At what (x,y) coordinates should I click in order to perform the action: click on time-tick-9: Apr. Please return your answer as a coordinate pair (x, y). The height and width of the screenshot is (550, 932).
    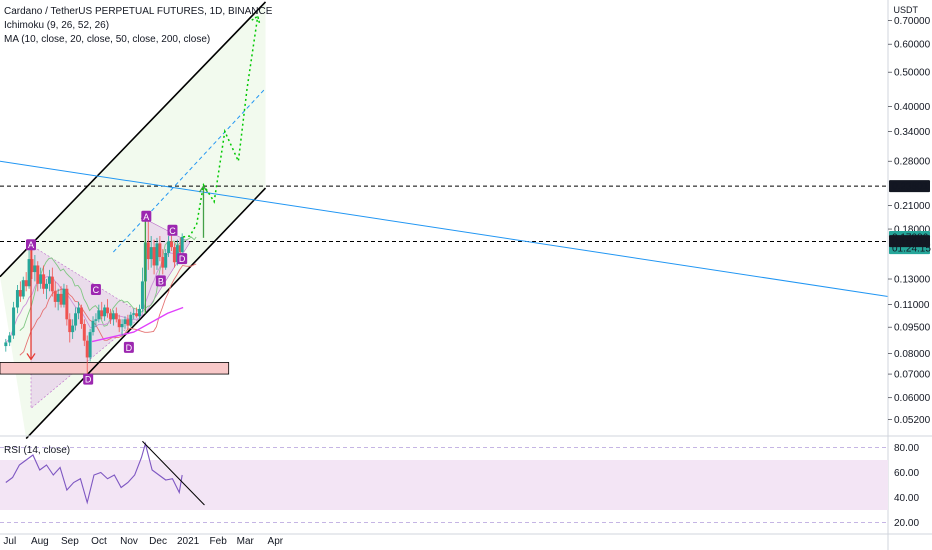
    Looking at the image, I should click on (276, 541).